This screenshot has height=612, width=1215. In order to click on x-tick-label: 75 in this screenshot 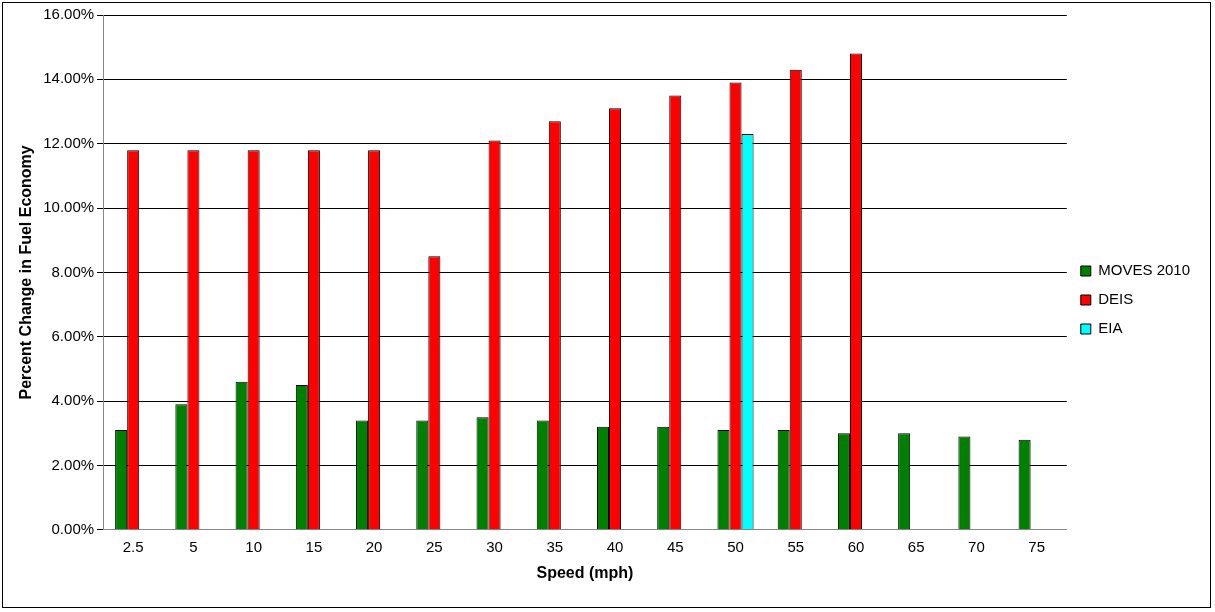, I will do `click(1037, 546)`.